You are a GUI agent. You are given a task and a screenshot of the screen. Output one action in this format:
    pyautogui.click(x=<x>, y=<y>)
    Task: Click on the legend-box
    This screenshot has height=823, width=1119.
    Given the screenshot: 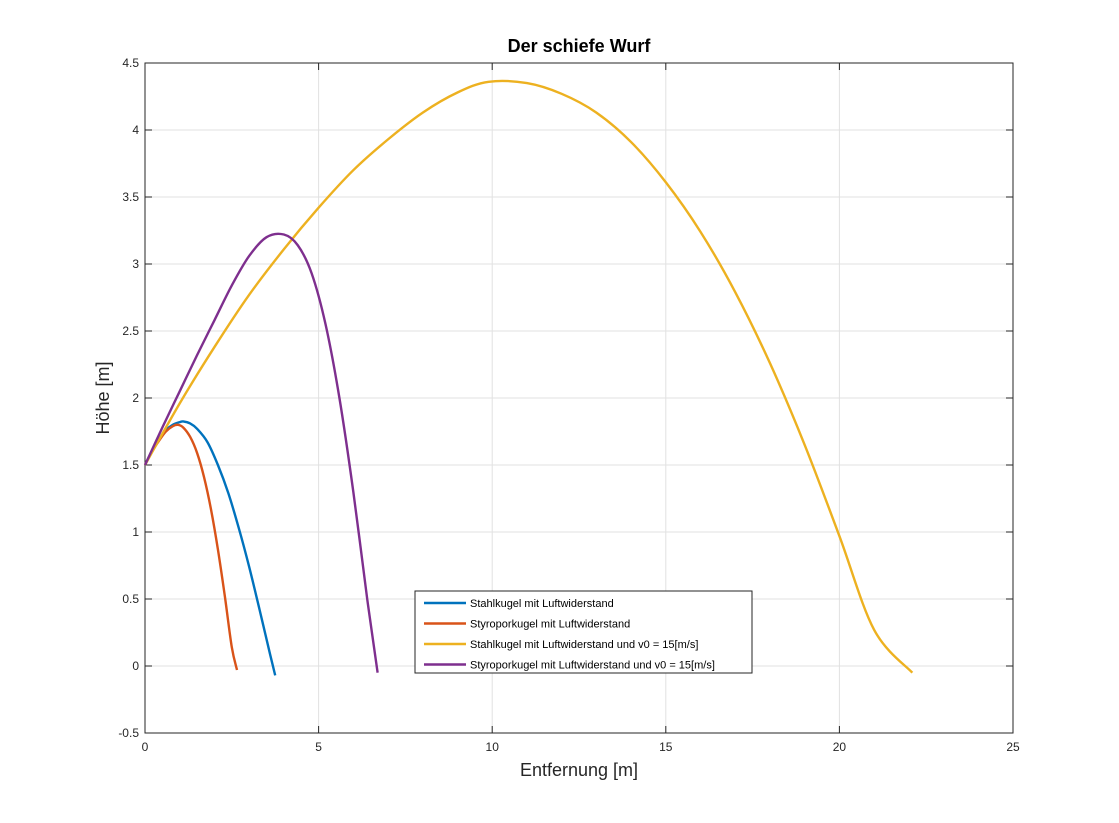 What is the action you would take?
    pyautogui.click(x=583, y=632)
    